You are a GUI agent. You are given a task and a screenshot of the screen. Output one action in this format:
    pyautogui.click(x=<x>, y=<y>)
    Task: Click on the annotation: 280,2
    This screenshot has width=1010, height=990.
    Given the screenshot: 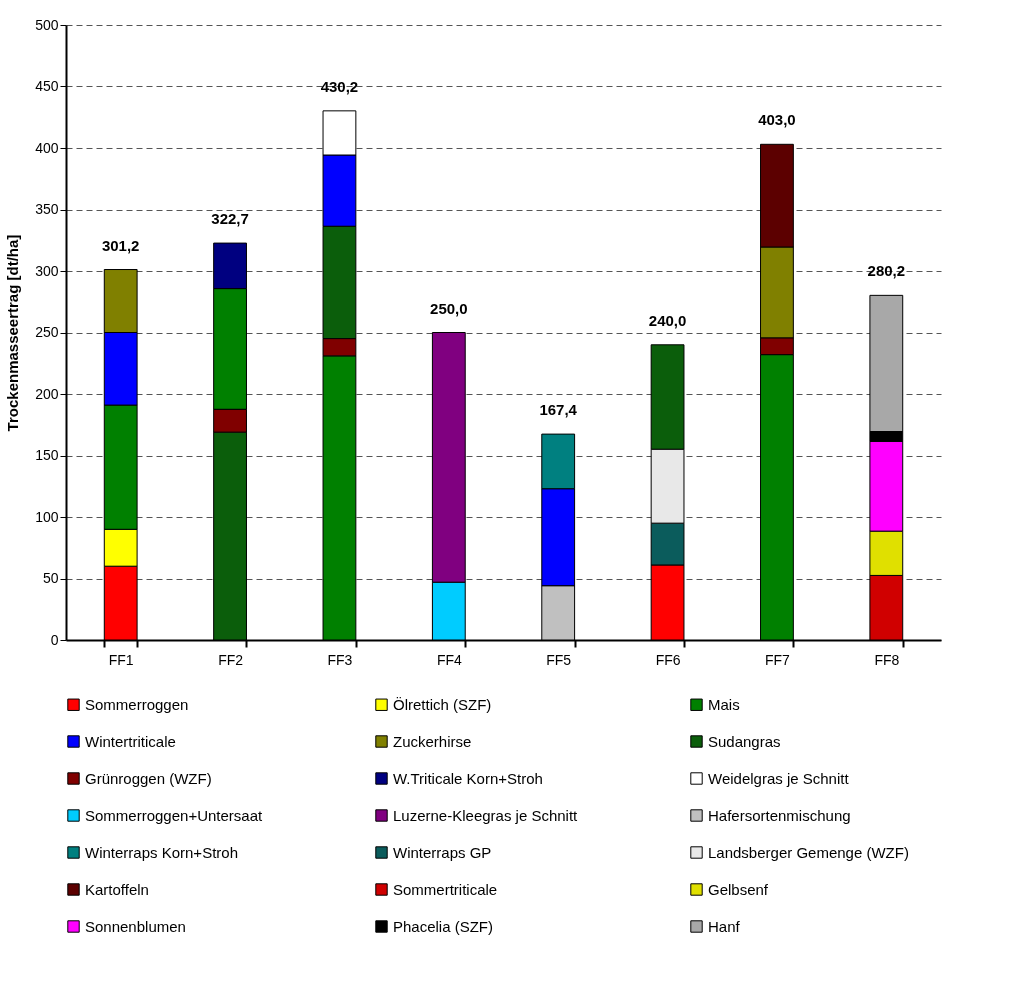 What is the action you would take?
    pyautogui.click(x=886, y=271)
    